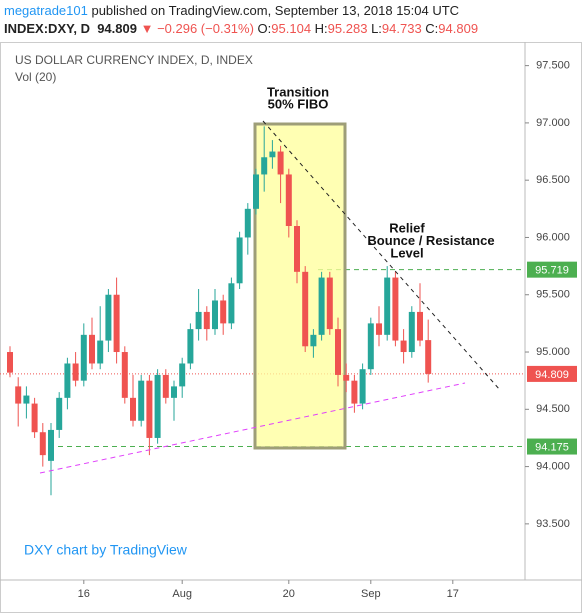  What do you see at coordinates (401, 28) in the screenshot?
I see `ohlc-value: 94.733` at bounding box center [401, 28].